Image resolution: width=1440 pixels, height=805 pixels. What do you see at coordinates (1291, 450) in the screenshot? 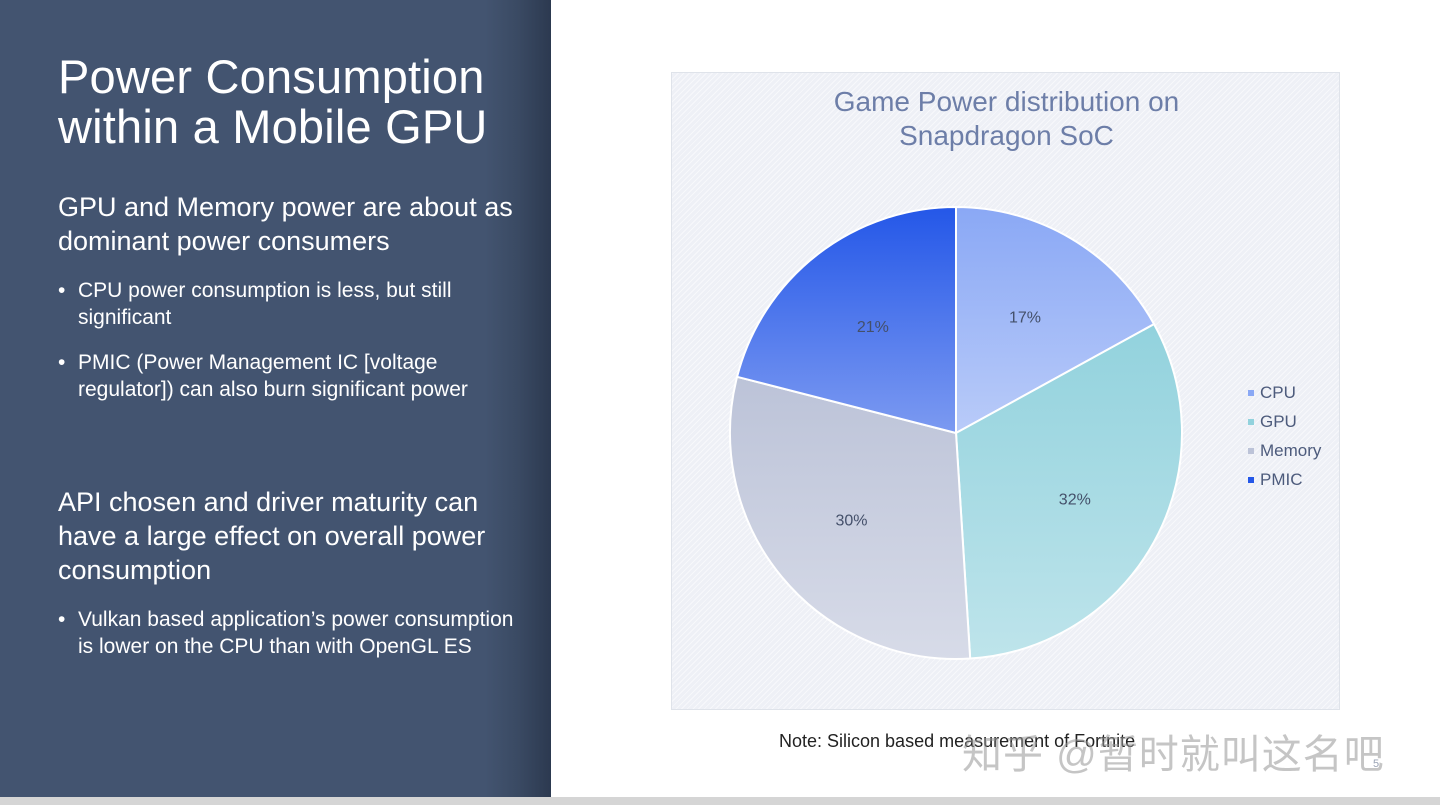
I see `legend-label: Memory` at bounding box center [1291, 450].